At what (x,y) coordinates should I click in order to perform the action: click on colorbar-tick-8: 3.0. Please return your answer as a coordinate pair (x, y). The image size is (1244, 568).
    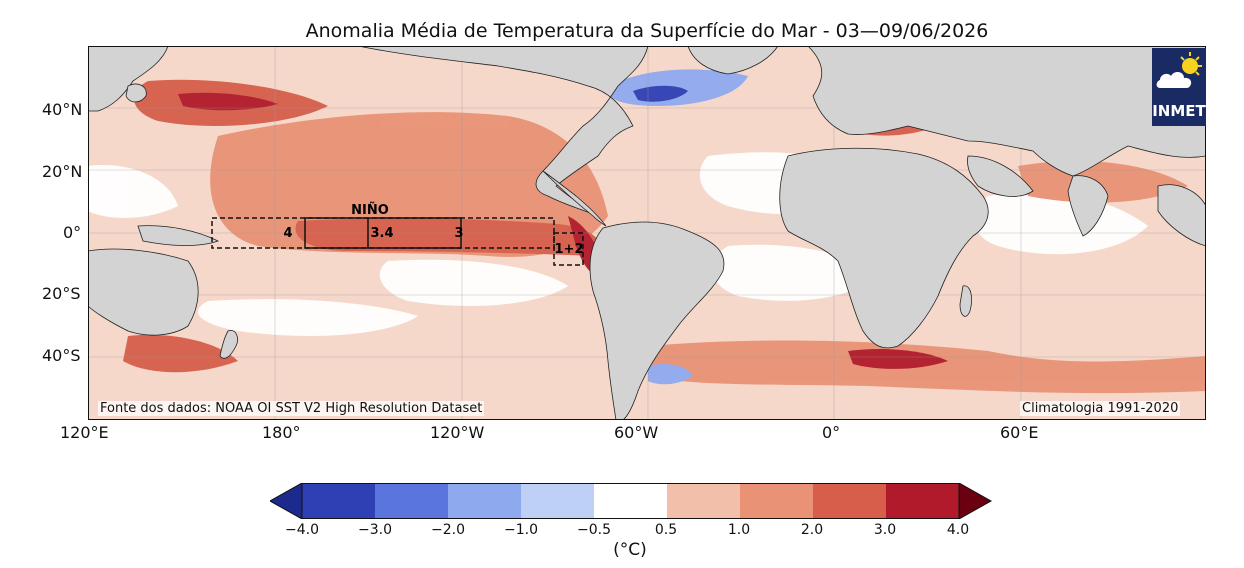
    Looking at the image, I should click on (885, 530).